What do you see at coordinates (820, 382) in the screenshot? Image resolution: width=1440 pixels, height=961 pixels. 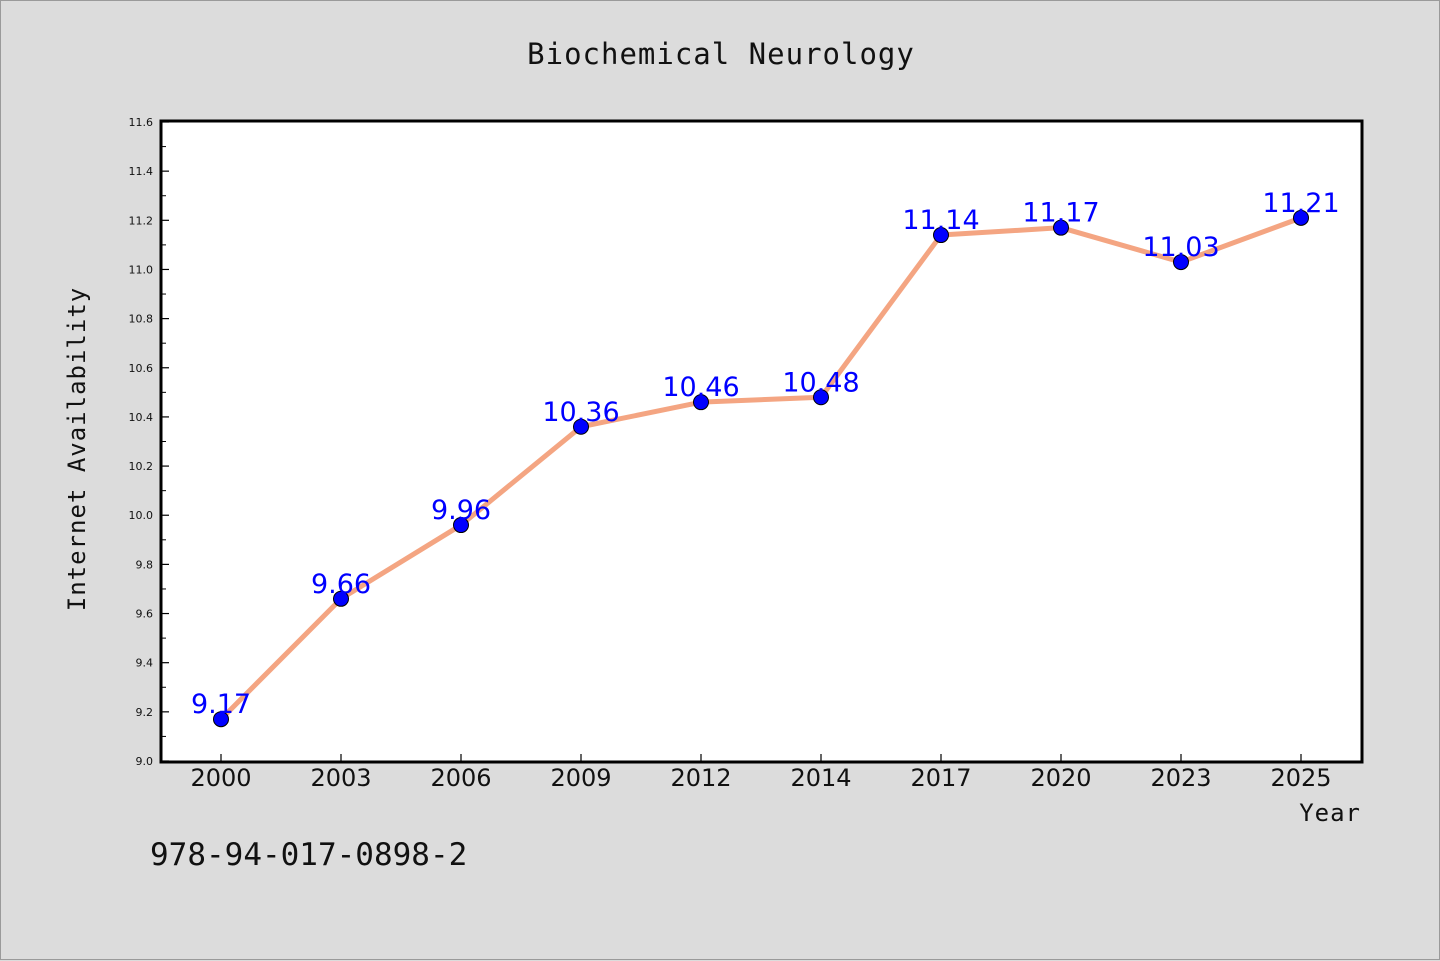 I see `data-label: 10.48` at bounding box center [820, 382].